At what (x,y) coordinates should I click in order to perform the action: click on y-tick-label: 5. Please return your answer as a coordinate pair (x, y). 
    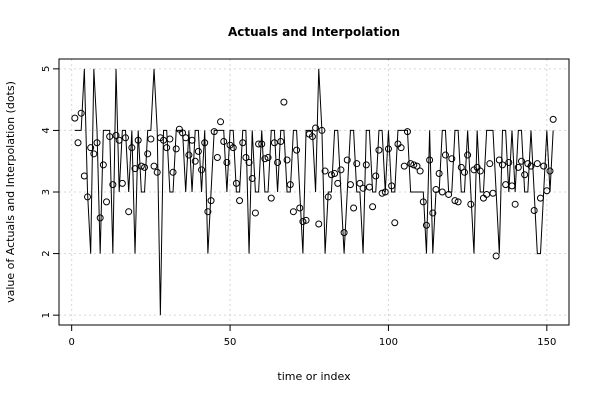
    Looking at the image, I should click on (46, 69).